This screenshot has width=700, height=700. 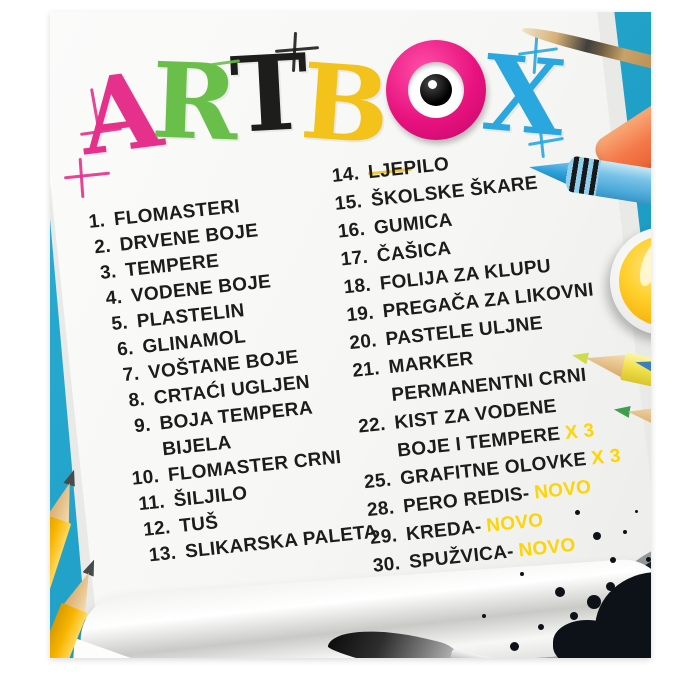 What do you see at coordinates (348, 203) in the screenshot?
I see `item-number: 15.` at bounding box center [348, 203].